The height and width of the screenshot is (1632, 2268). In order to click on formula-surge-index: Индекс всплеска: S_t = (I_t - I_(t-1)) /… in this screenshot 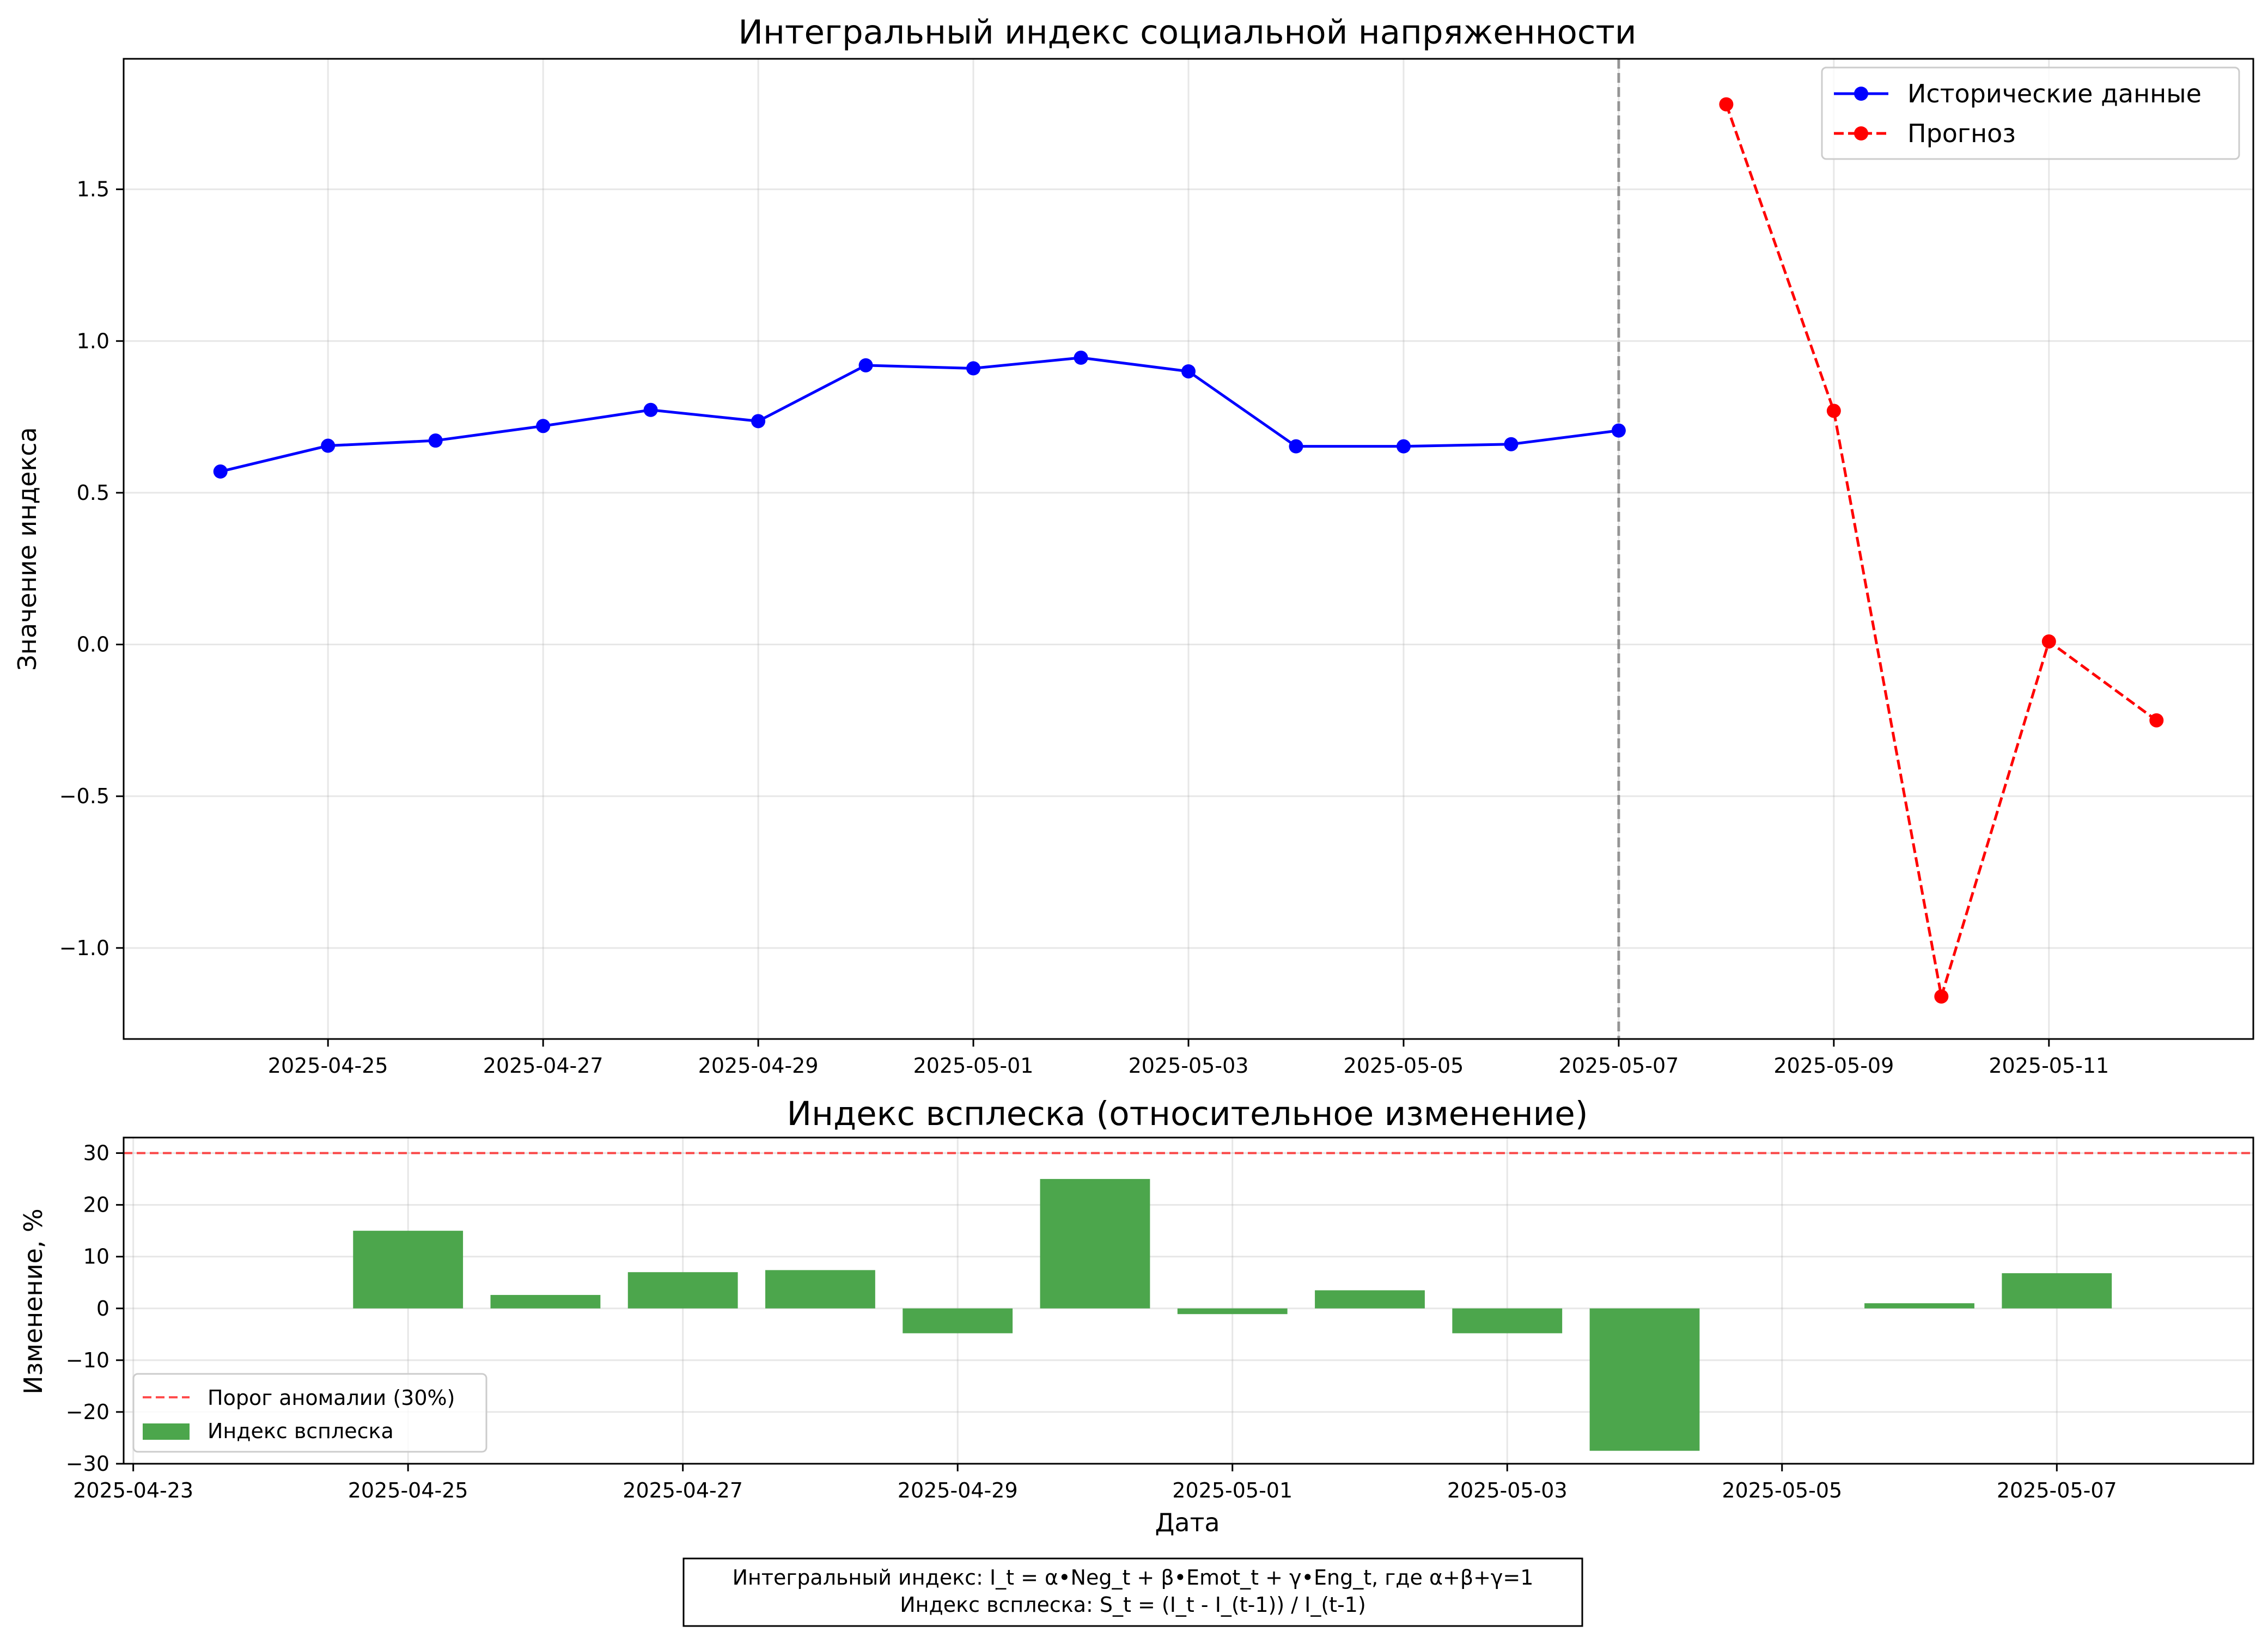, I will do `click(1133, 1605)`.